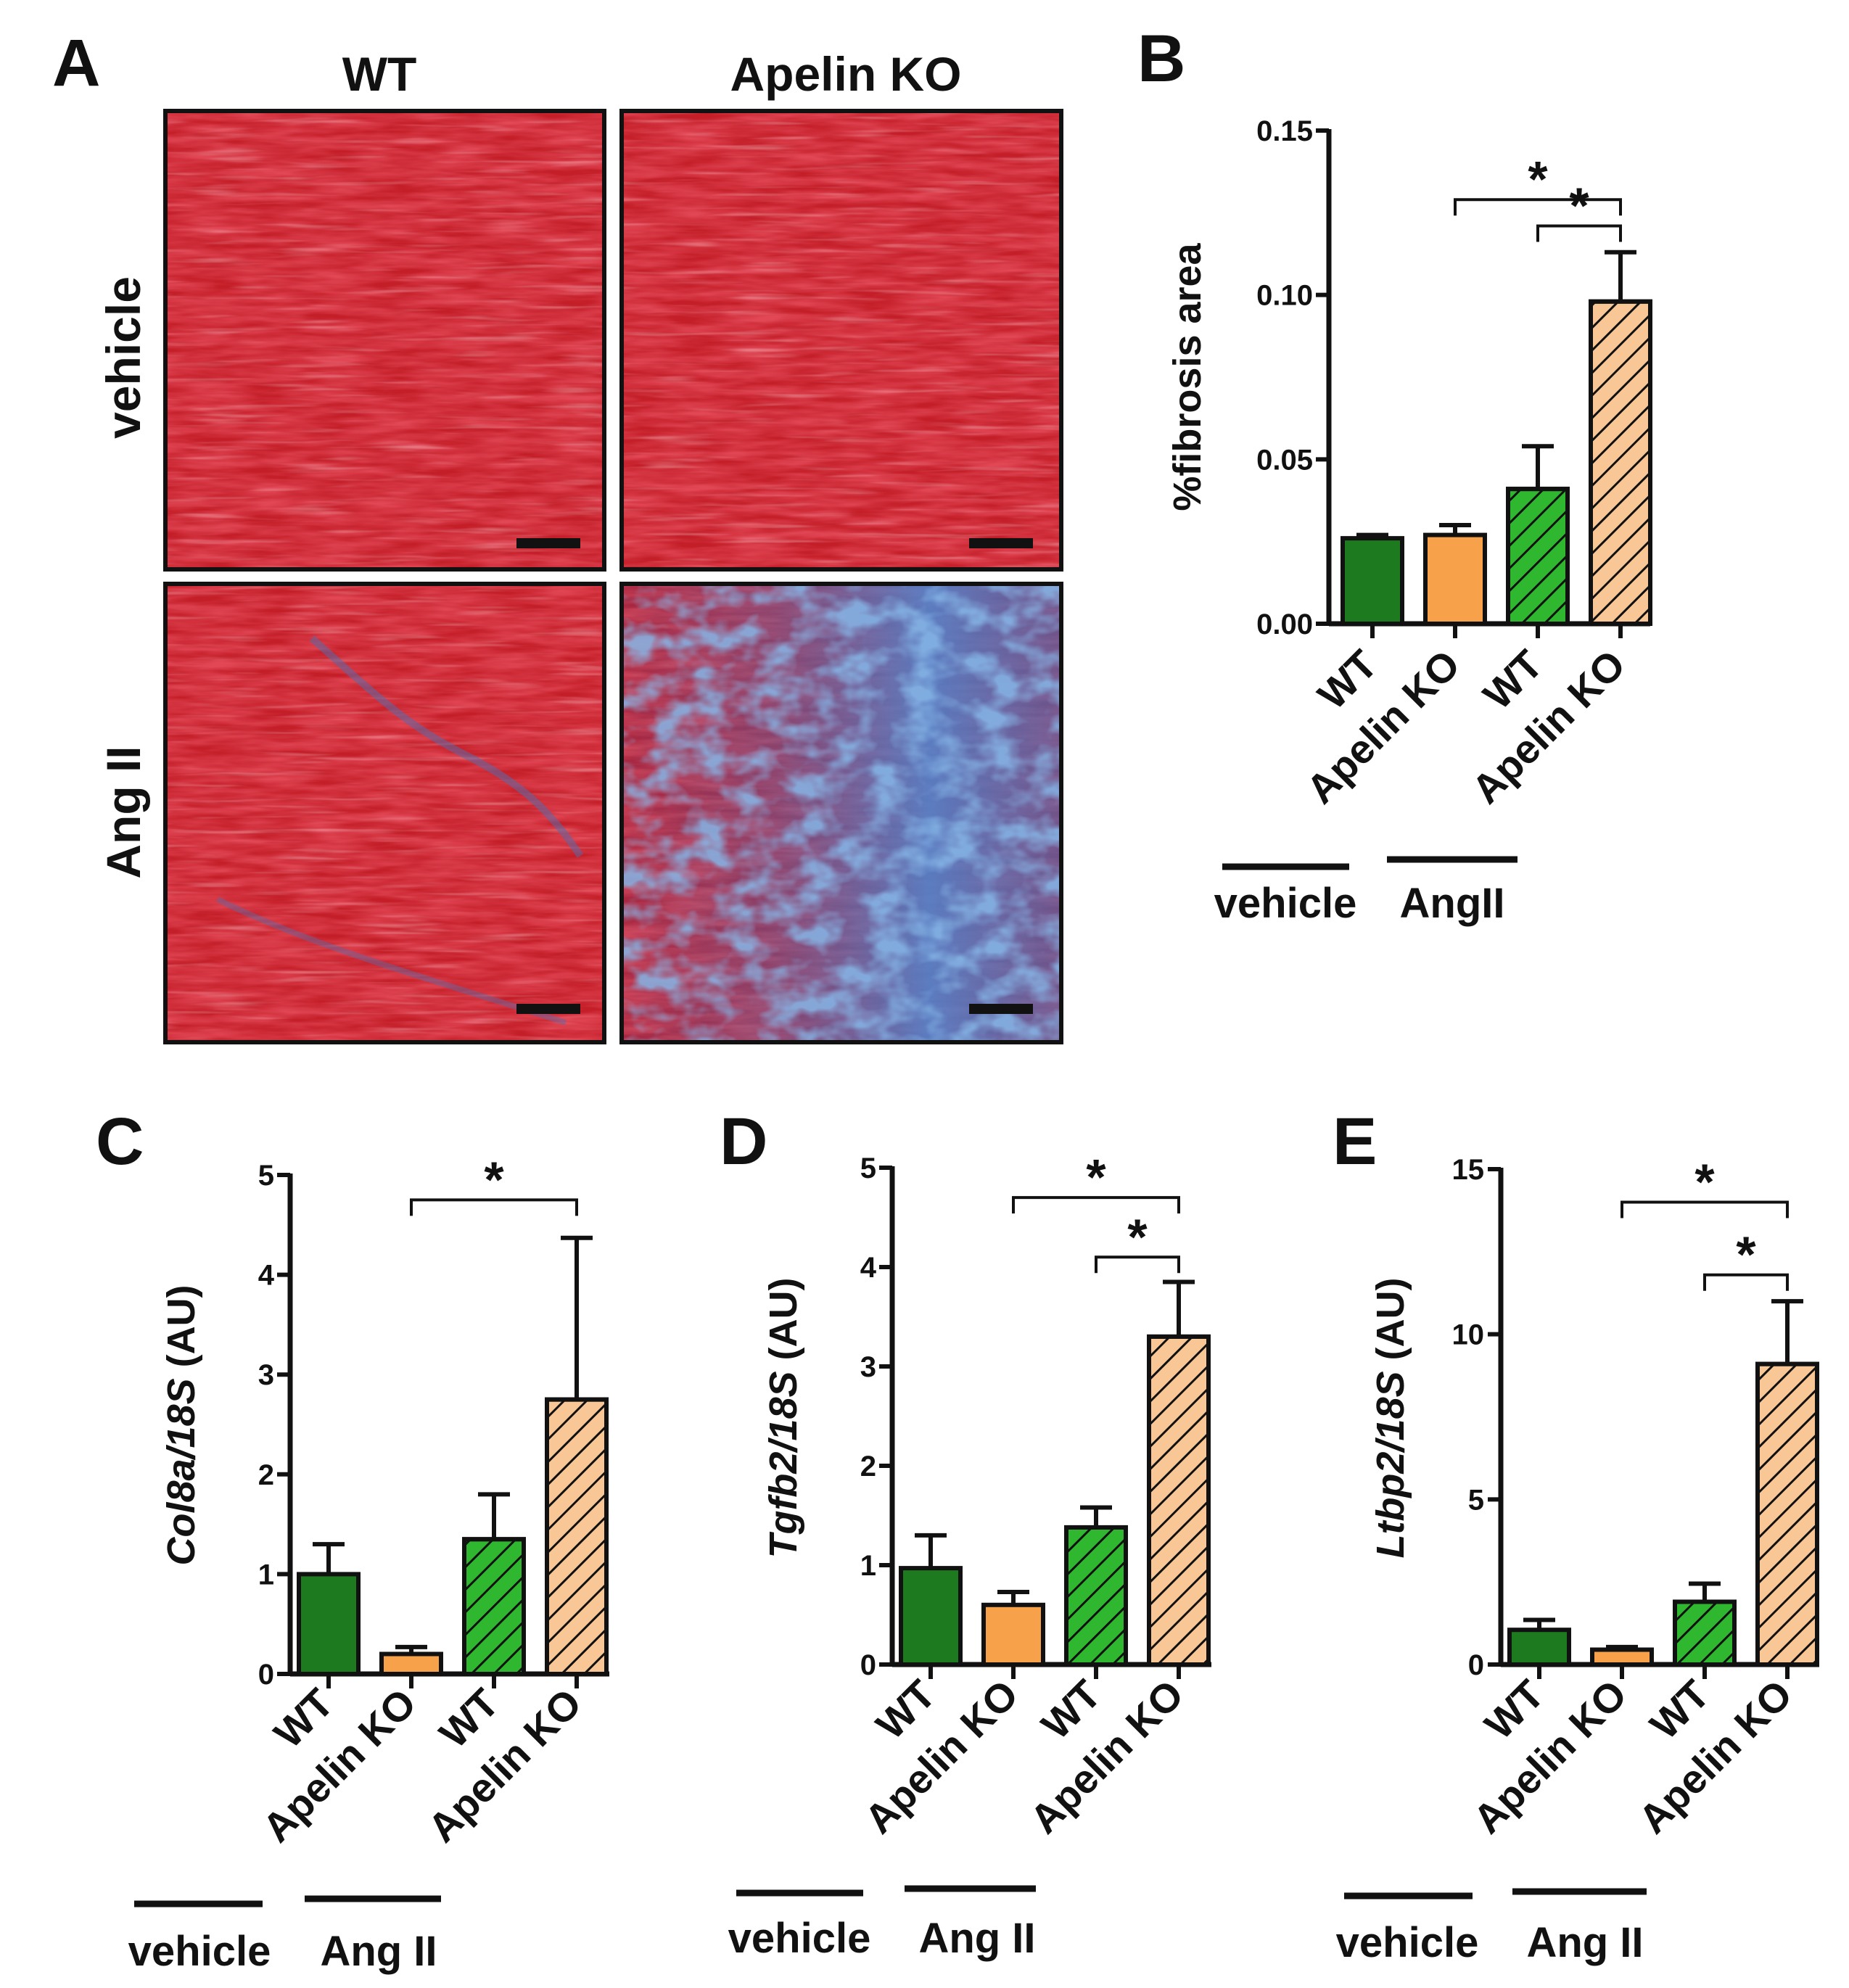 Image resolution: width=1849 pixels, height=1988 pixels. Describe the element at coordinates (1161, 59) in the screenshot. I see `panel-letter-b: B` at that location.